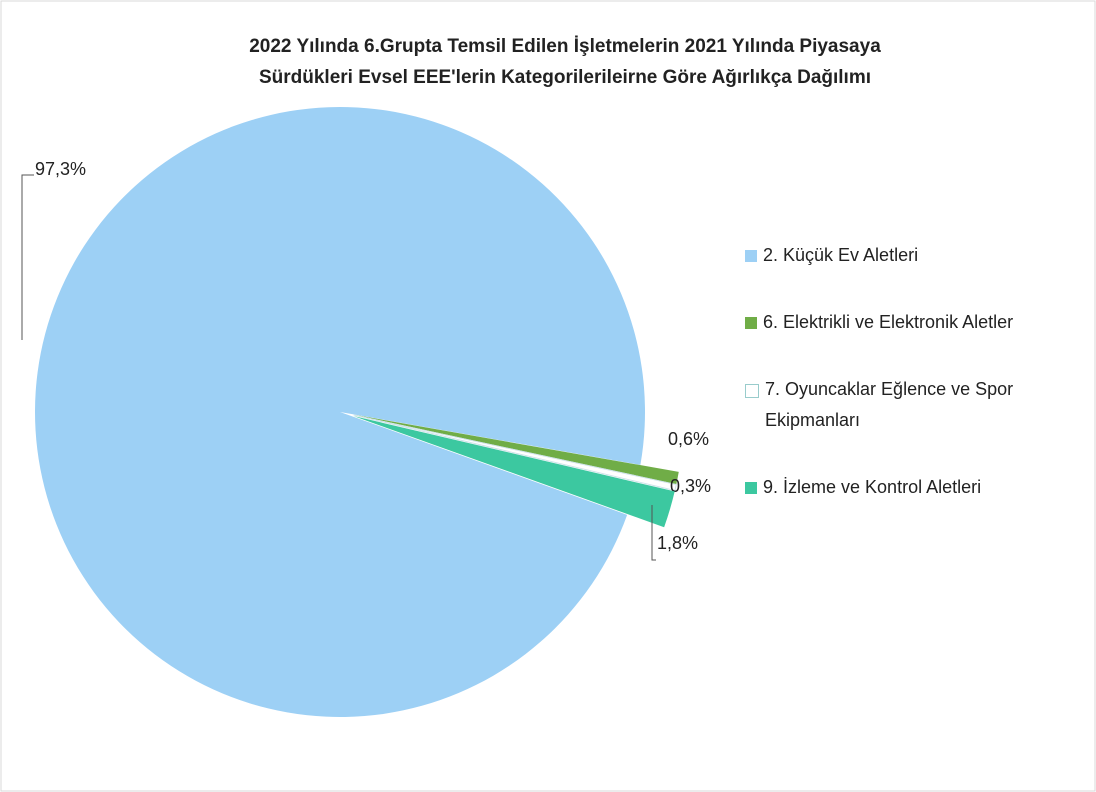 This screenshot has height=792, width=1096. Describe the element at coordinates (677, 543) in the screenshot. I see `data-label: 1,8%` at that location.